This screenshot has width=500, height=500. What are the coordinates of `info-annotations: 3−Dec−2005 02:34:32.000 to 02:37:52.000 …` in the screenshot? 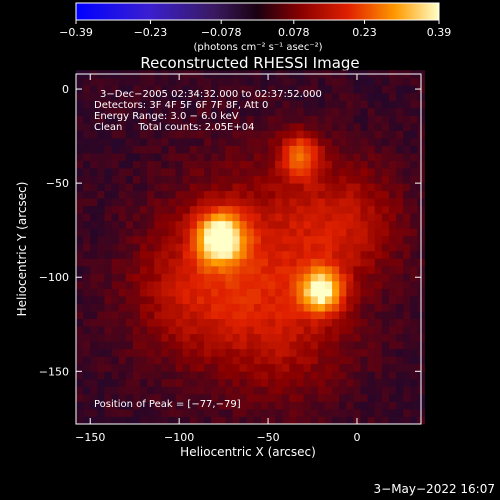 It's located at (208, 111).